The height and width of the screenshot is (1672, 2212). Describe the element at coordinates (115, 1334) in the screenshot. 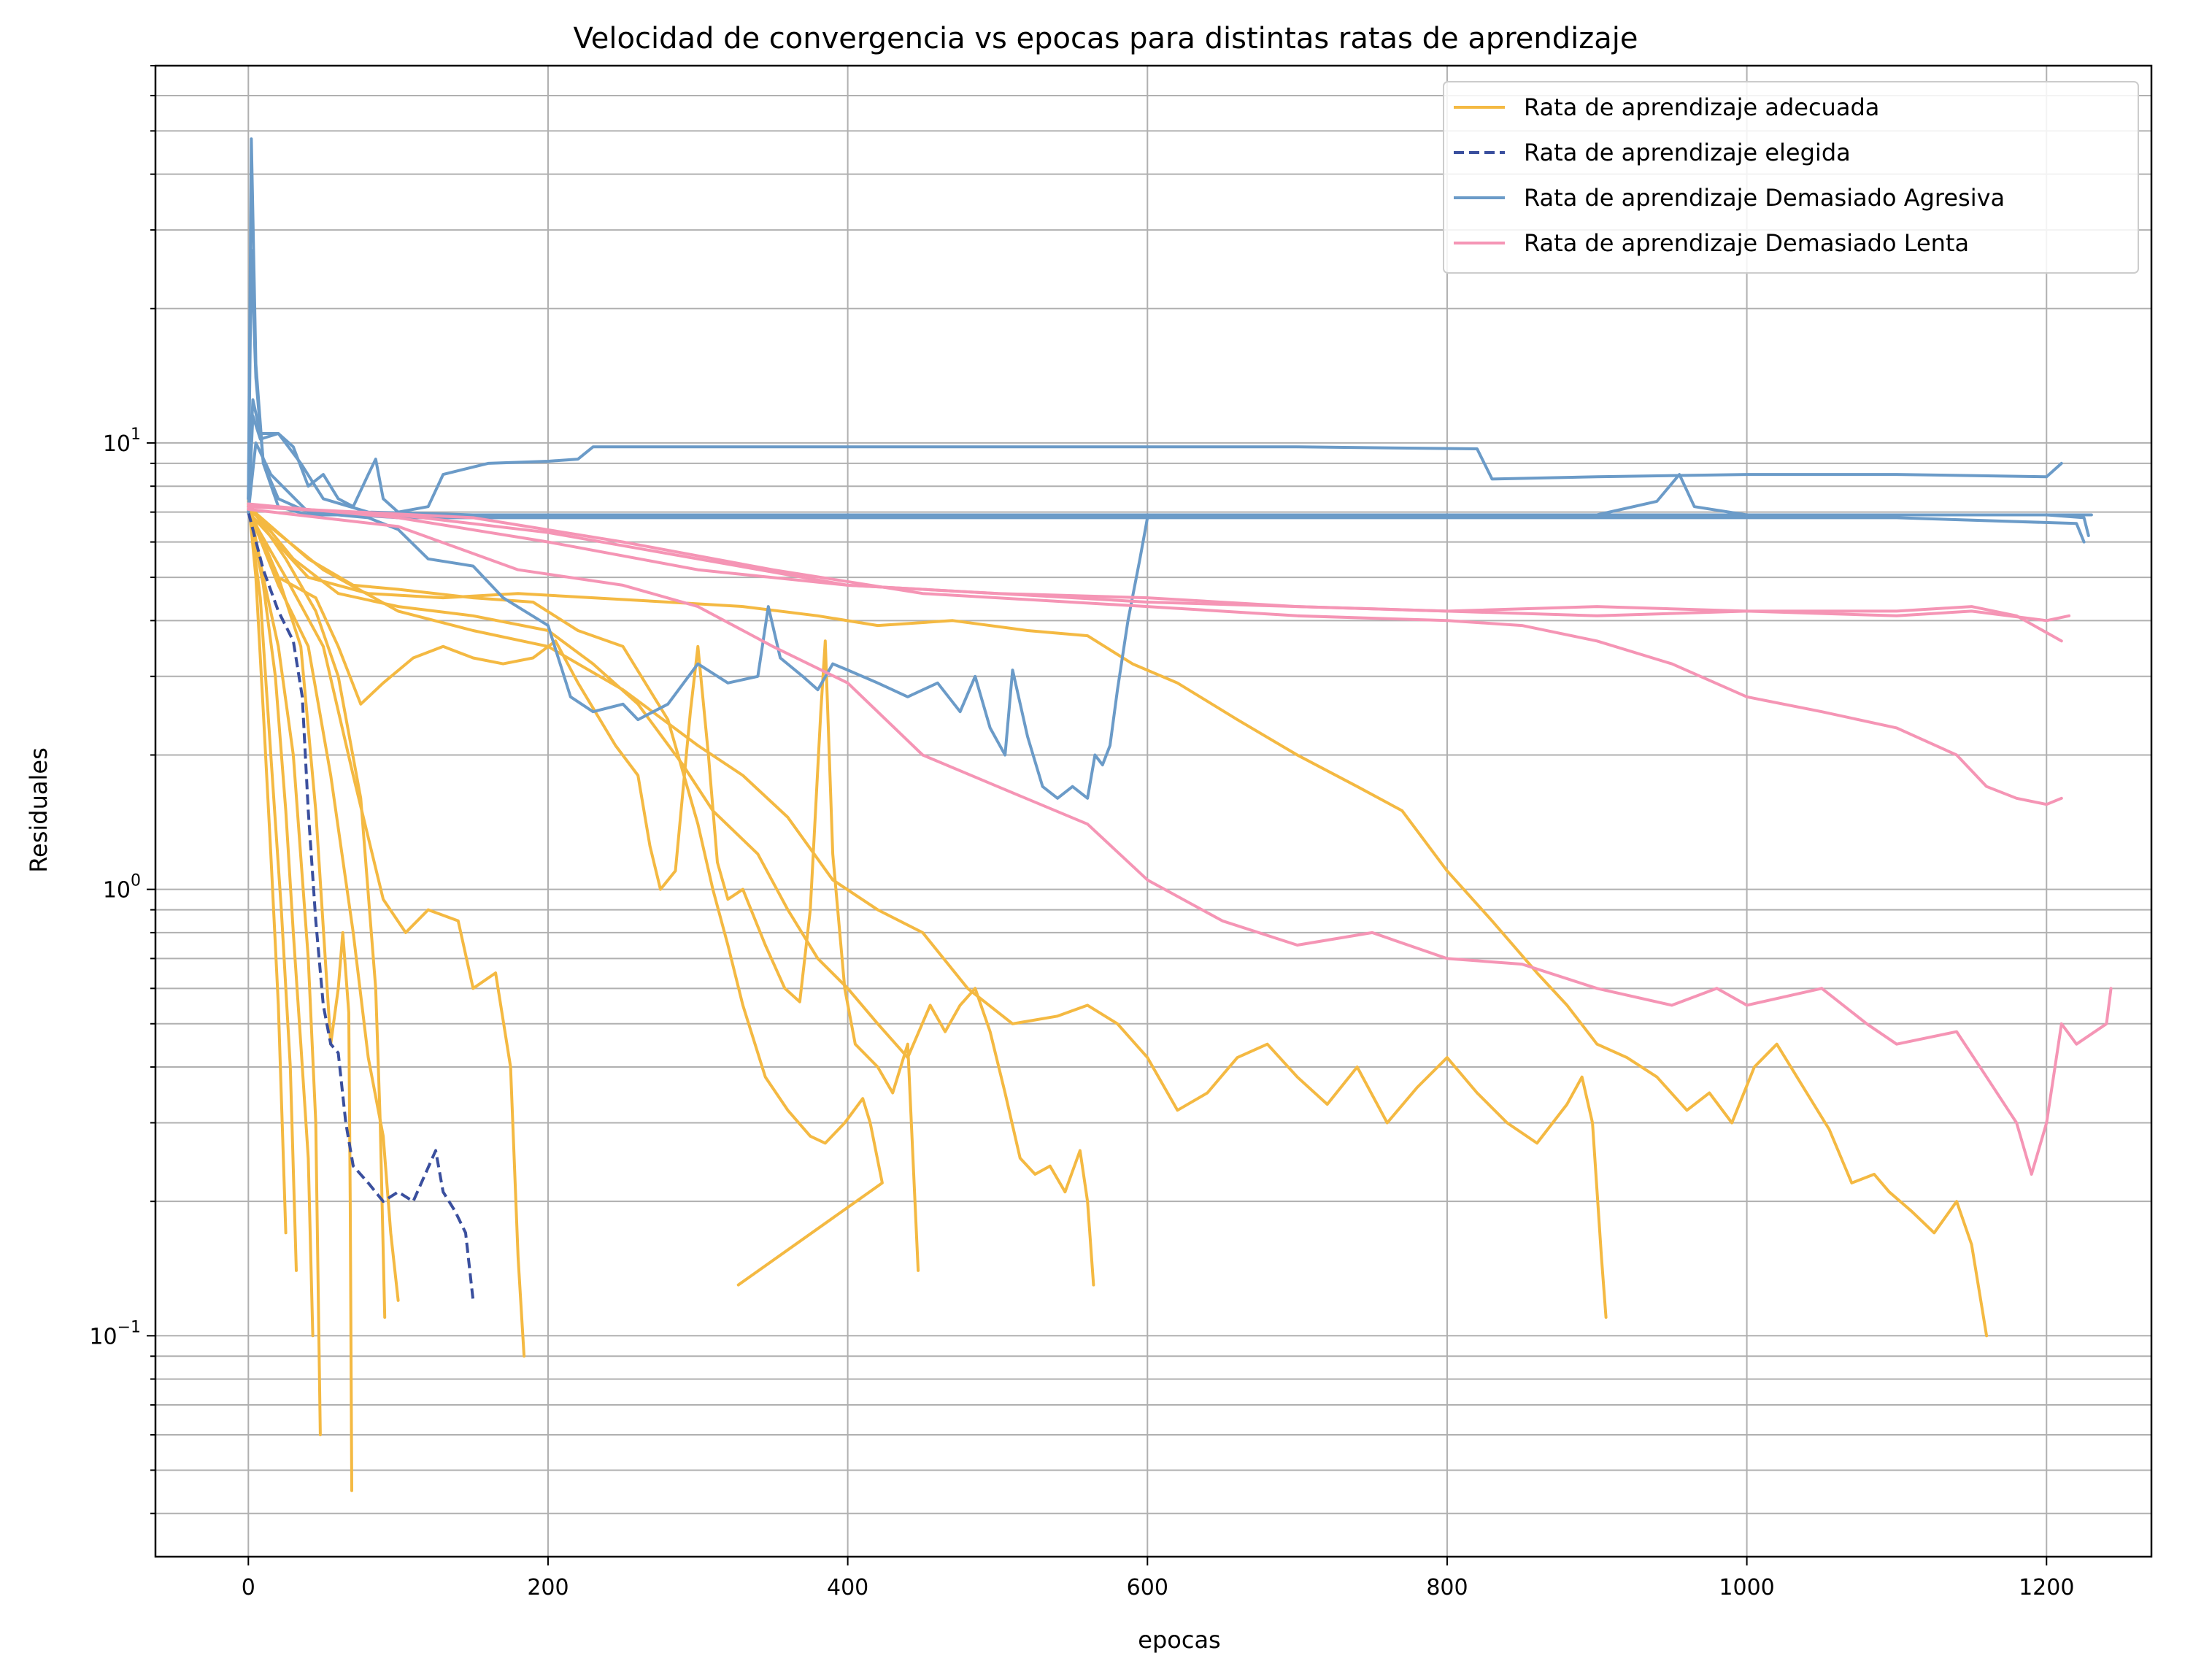

I see `y-tick-label: 10⁻¹` at that location.